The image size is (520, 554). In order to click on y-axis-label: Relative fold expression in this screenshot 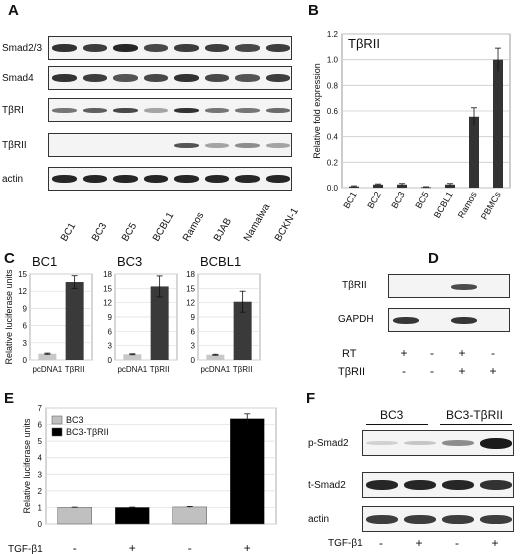, I will do `click(317, 111)`.